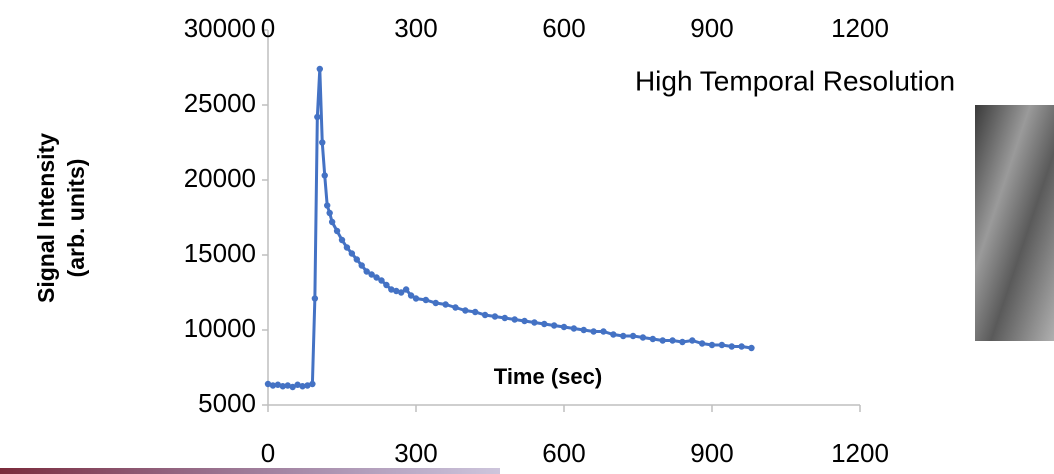  Describe the element at coordinates (220, 253) in the screenshot. I see `y-tick-label: 15000` at that location.